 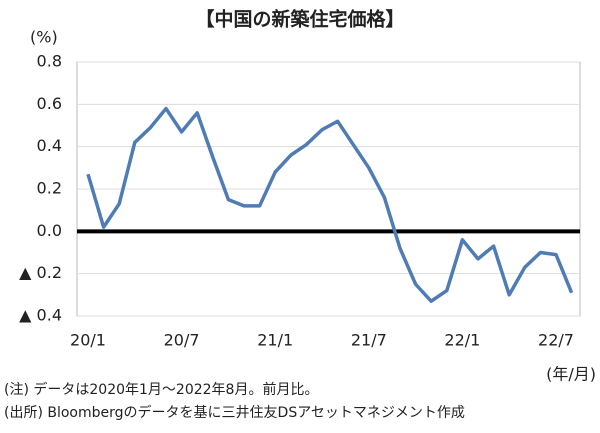 What do you see at coordinates (161, 389) in the screenshot?
I see `note: (注) データは2020年1月～2022年8月。前月比。` at bounding box center [161, 389].